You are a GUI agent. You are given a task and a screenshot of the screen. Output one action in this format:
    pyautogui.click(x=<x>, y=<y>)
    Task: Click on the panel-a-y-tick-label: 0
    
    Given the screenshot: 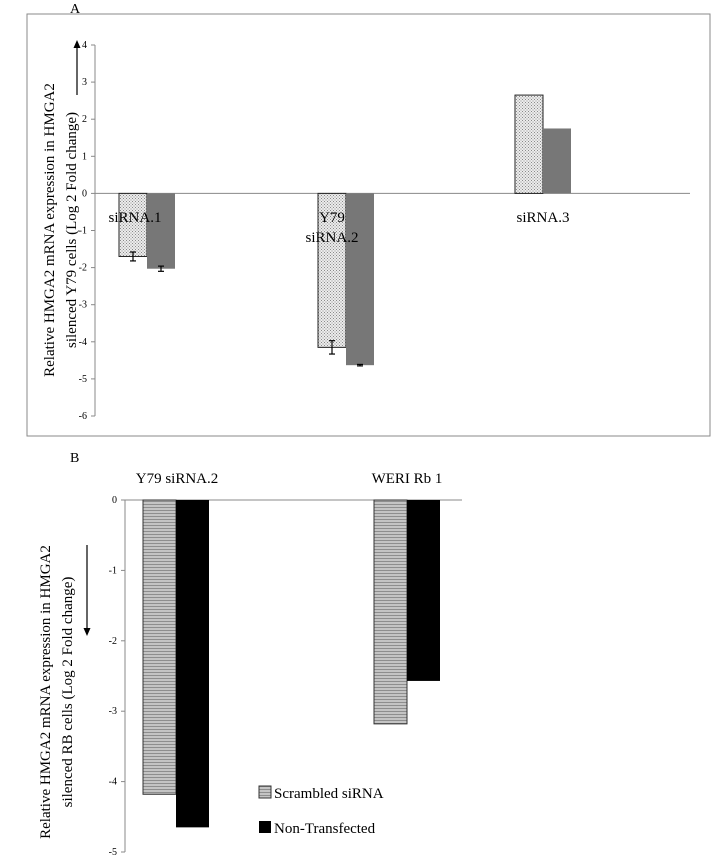 What is the action you would take?
    pyautogui.click(x=84, y=193)
    